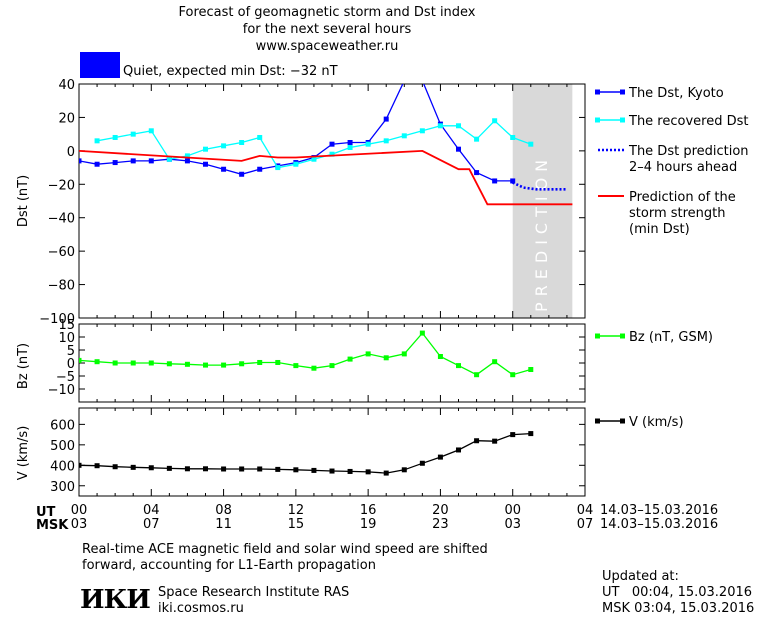  I want to click on legend-entry: The Dst prediction 2–4 hours ahead, so click(673, 159).